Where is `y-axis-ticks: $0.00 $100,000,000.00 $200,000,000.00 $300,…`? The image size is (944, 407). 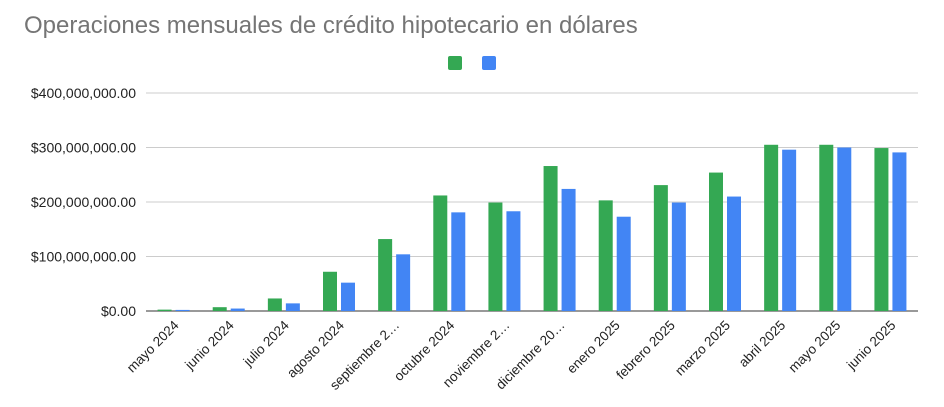 y-axis-ticks: $0.00 $100,000,000.00 $200,000,000.00 $300,… is located at coordinates (83, 202).